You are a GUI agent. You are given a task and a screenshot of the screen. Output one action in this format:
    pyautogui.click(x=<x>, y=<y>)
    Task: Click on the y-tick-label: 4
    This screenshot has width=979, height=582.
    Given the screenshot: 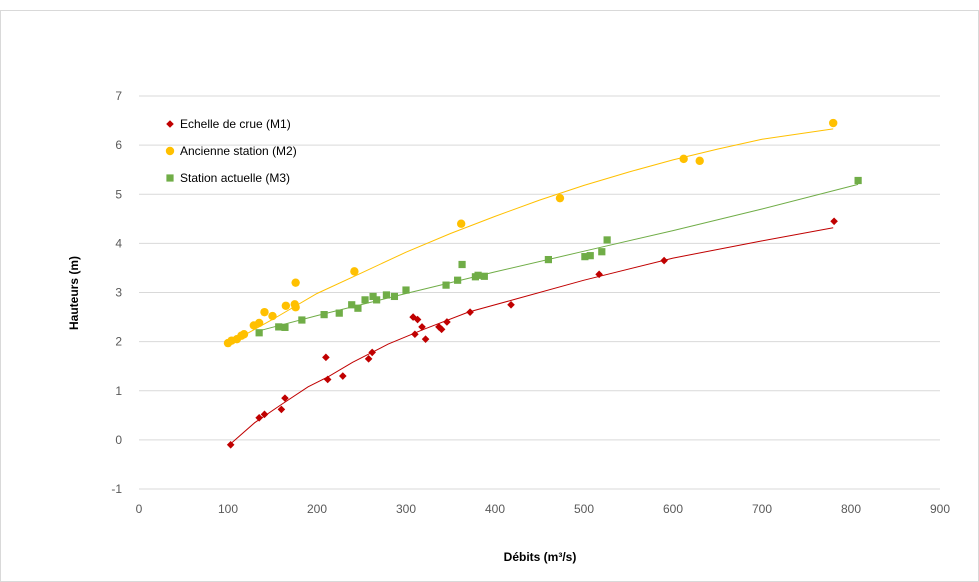 What is the action you would take?
    pyautogui.click(x=118, y=243)
    